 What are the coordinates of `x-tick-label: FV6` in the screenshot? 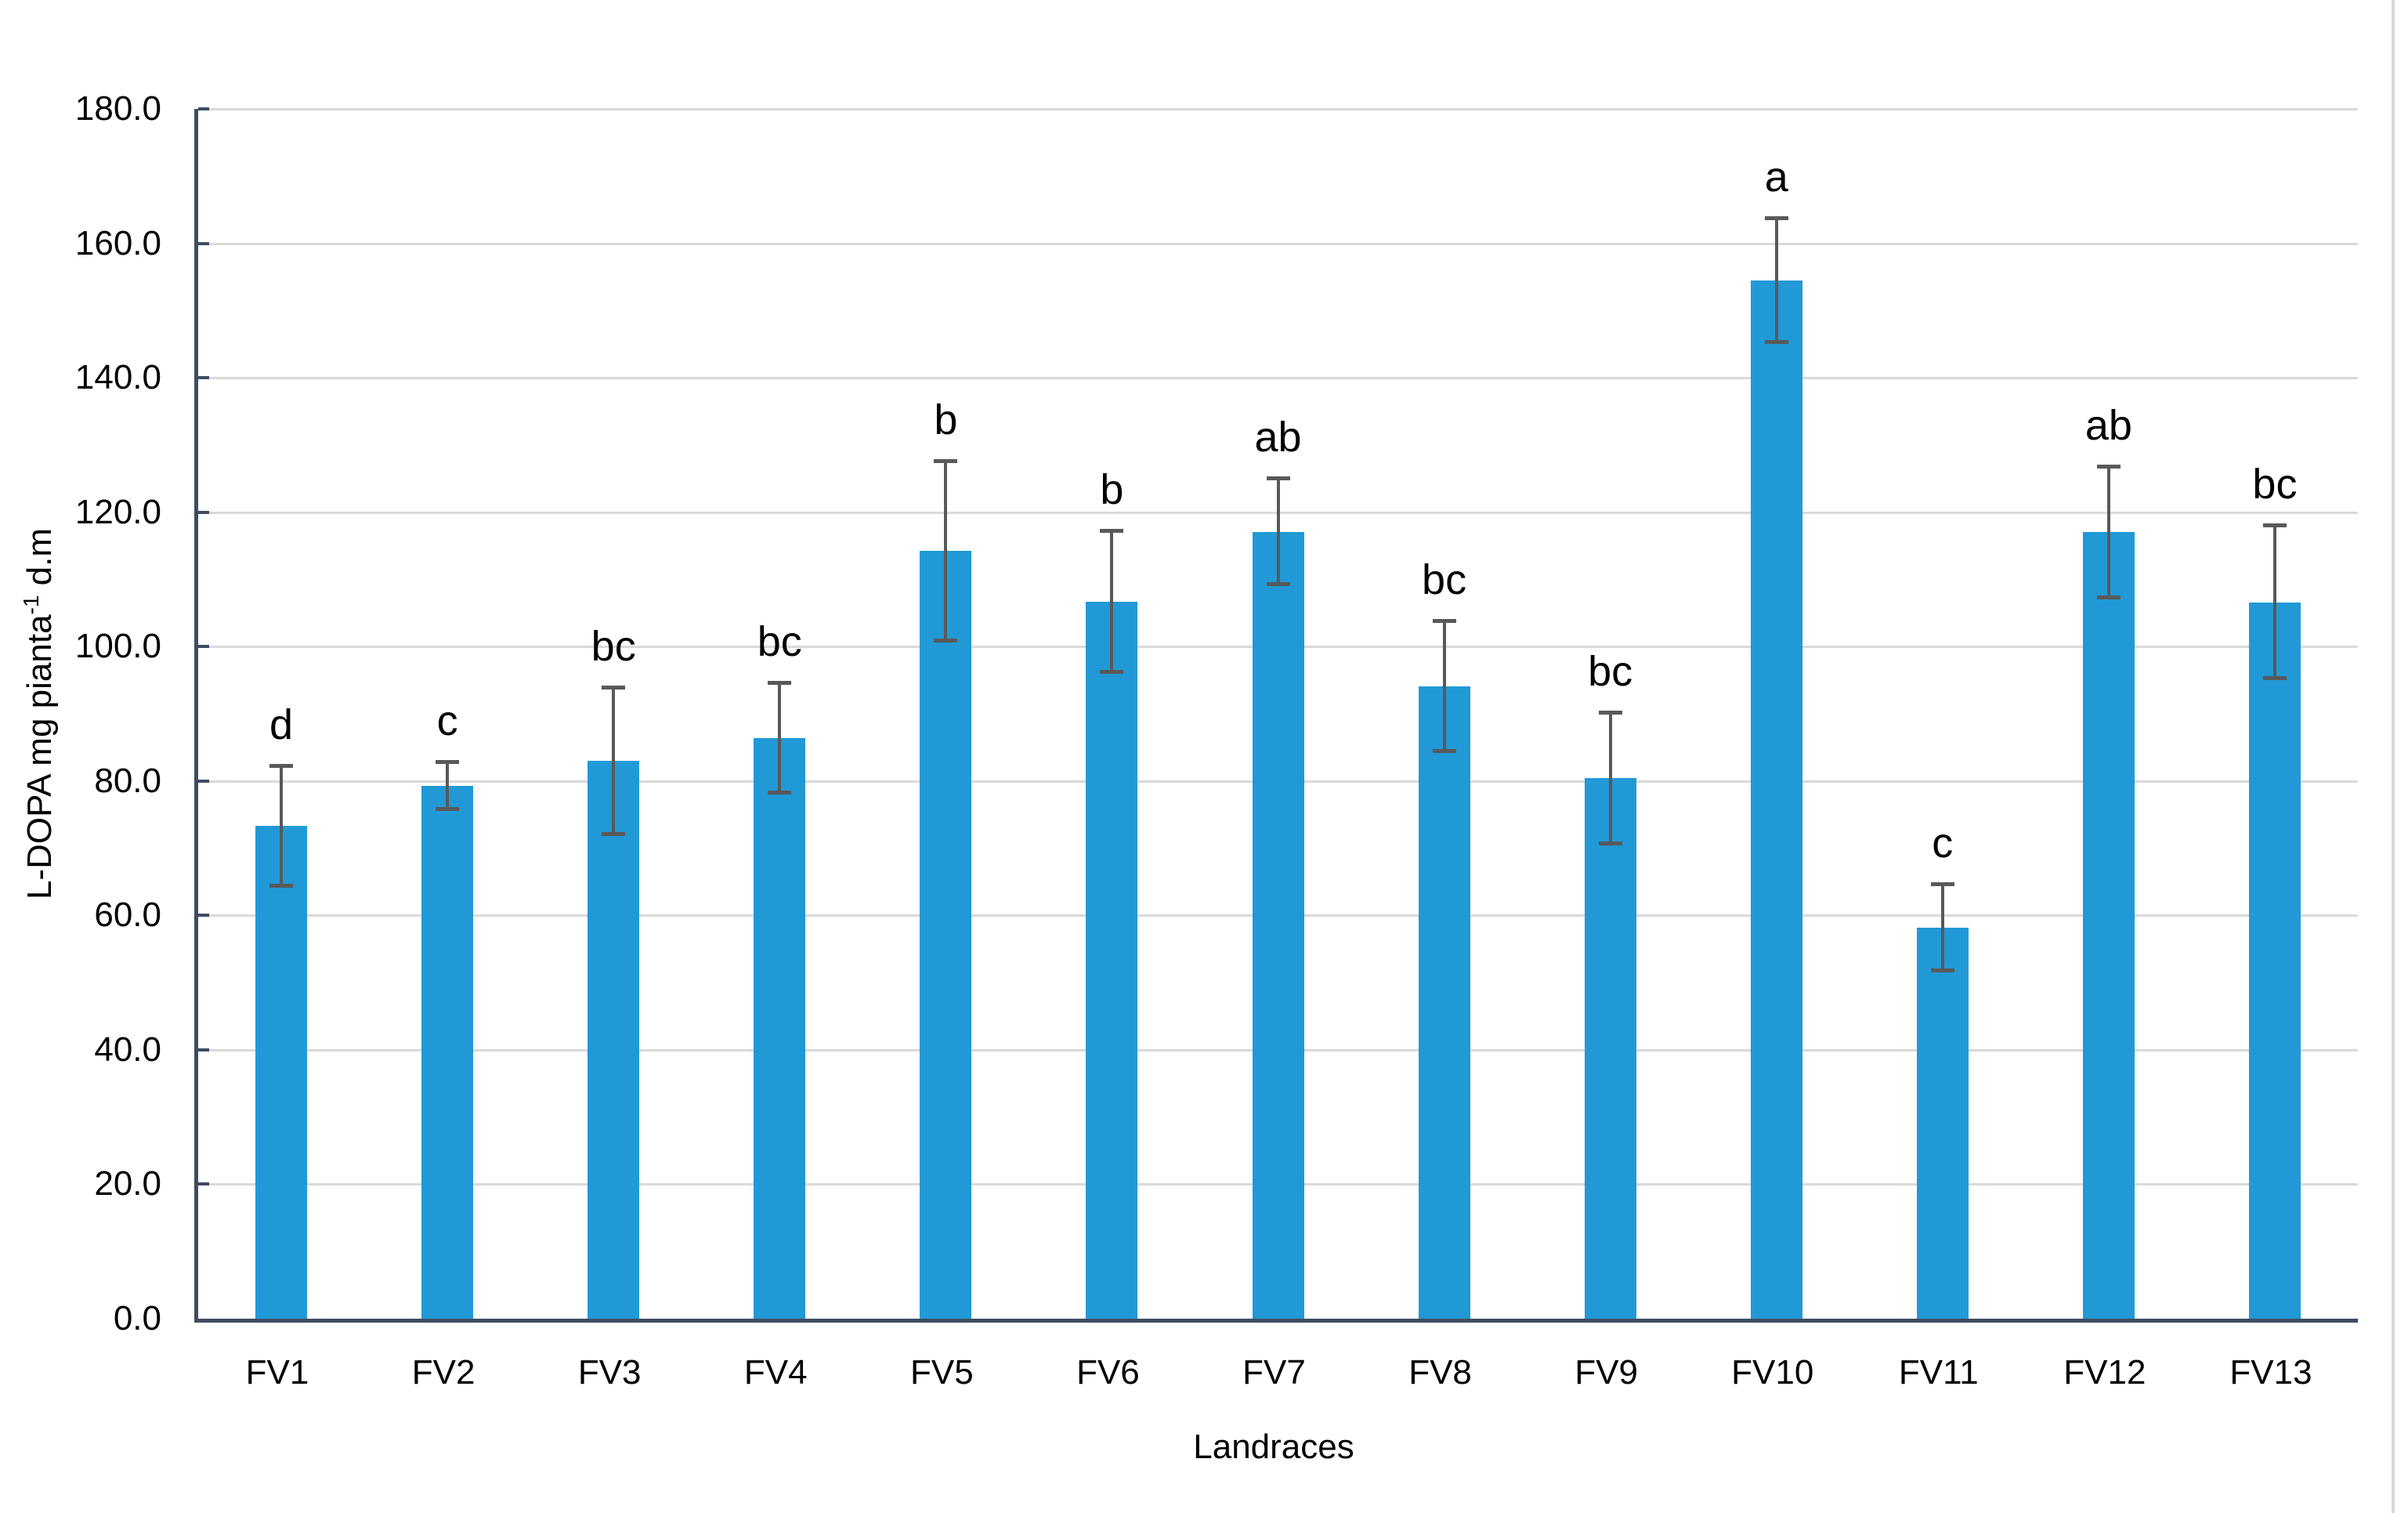 It's located at (1108, 1372).